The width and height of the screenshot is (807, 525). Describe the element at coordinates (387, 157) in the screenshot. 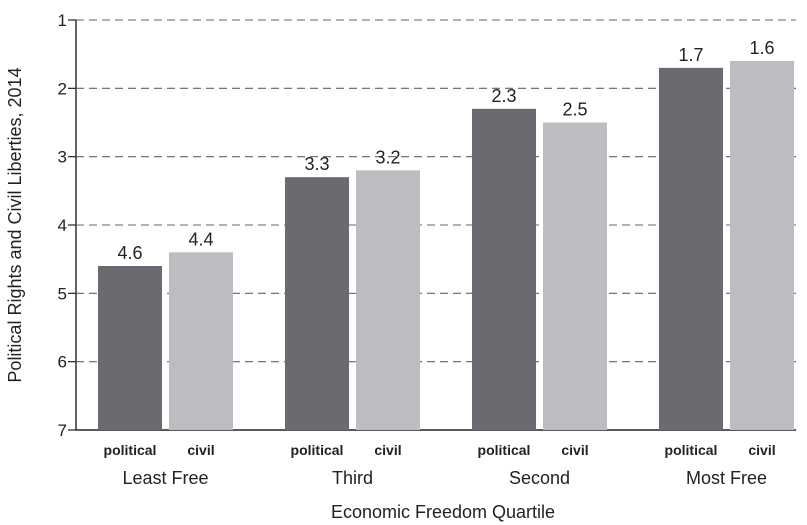

I see `bar-value-label: 3.2` at that location.